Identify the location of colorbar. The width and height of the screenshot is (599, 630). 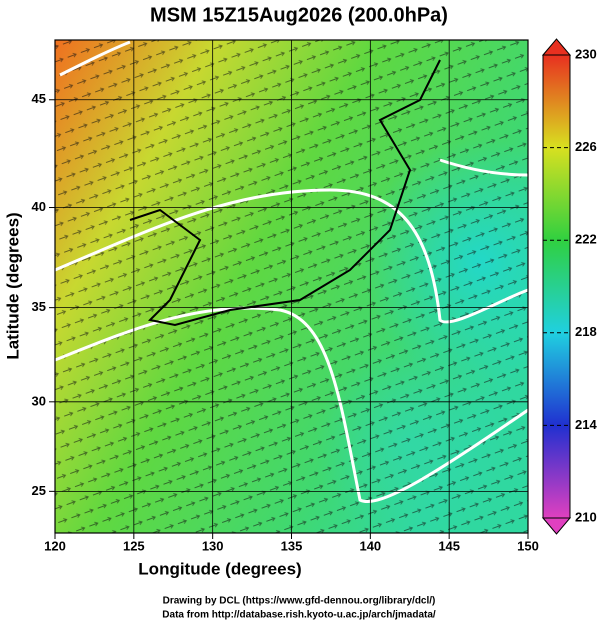
(556, 286).